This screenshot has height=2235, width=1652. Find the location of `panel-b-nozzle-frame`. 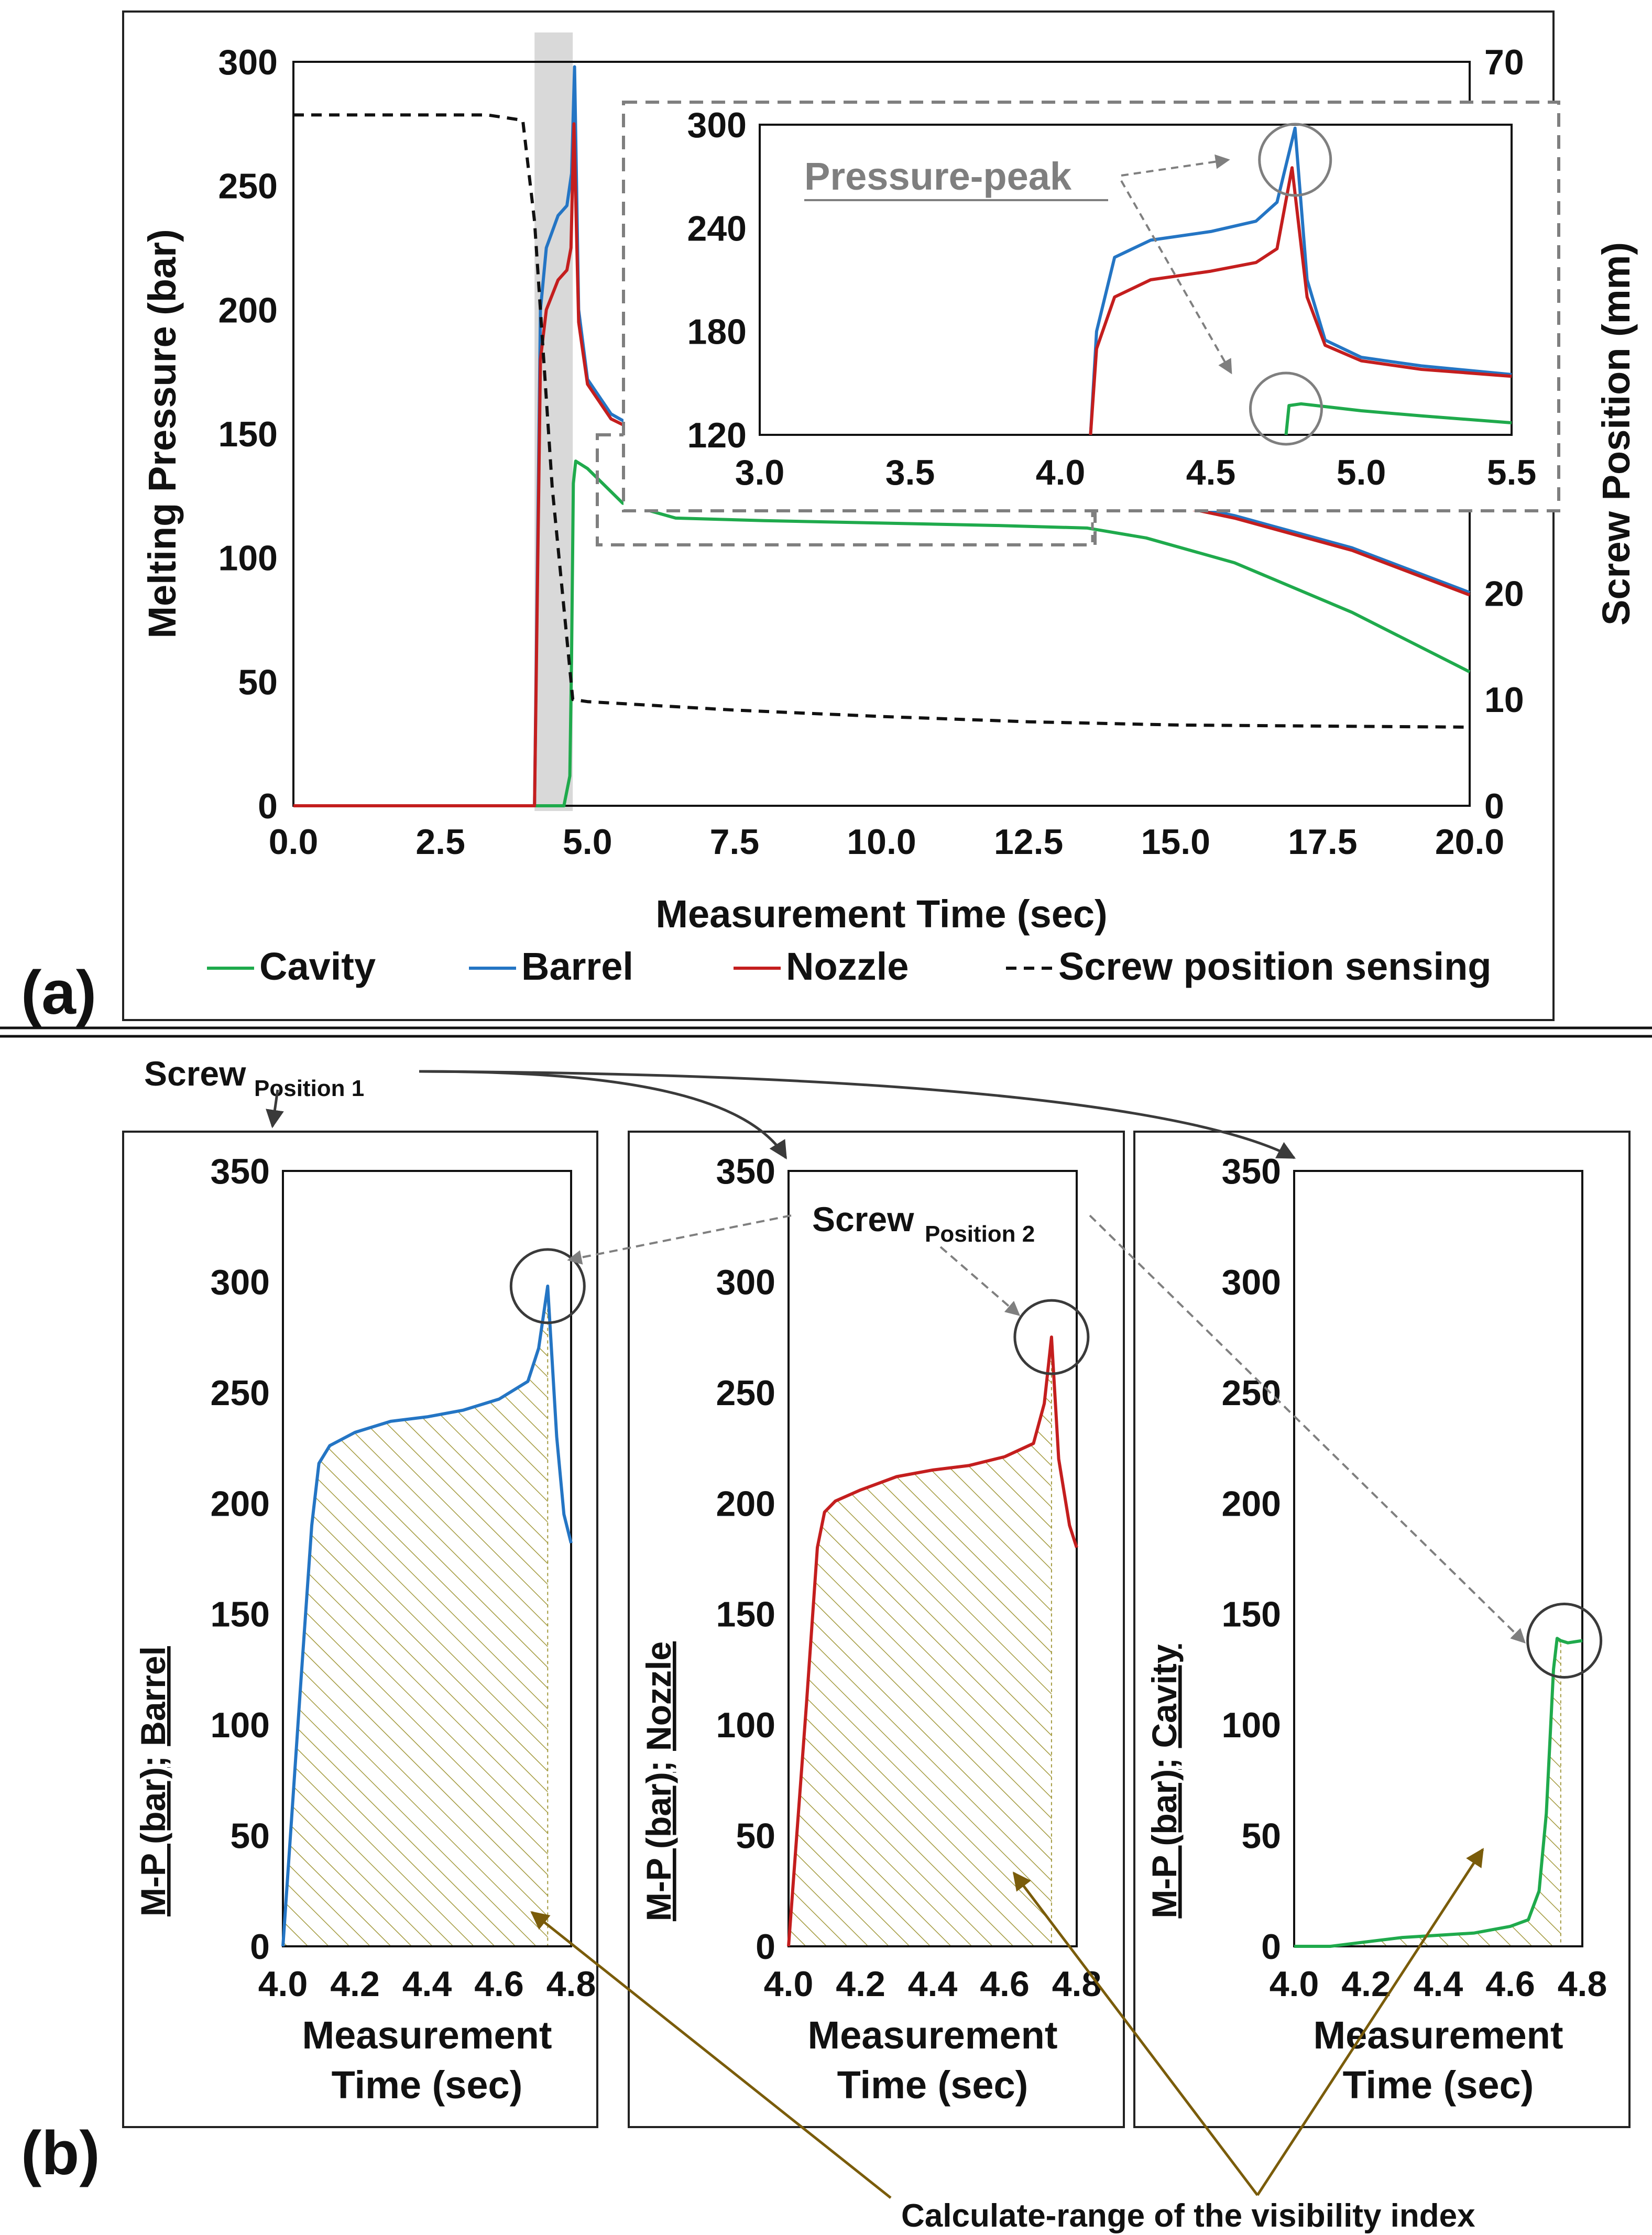

panel-b-nozzle-frame is located at coordinates (876, 1629).